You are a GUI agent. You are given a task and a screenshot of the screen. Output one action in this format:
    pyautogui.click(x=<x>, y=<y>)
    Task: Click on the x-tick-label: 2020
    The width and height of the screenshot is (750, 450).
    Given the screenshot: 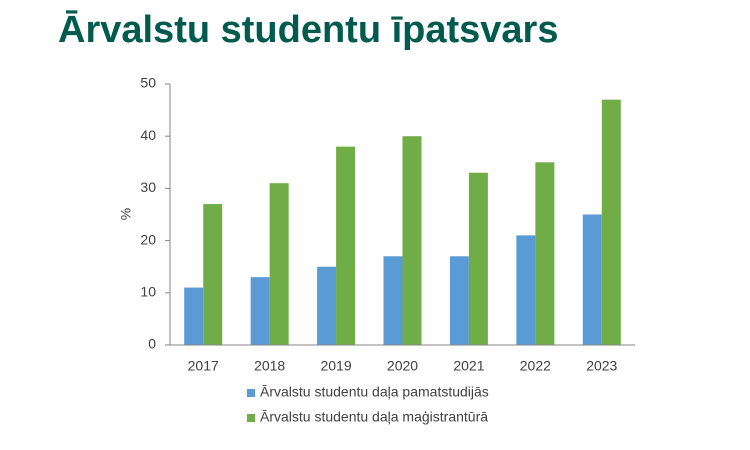 What is the action you would take?
    pyautogui.click(x=402, y=366)
    